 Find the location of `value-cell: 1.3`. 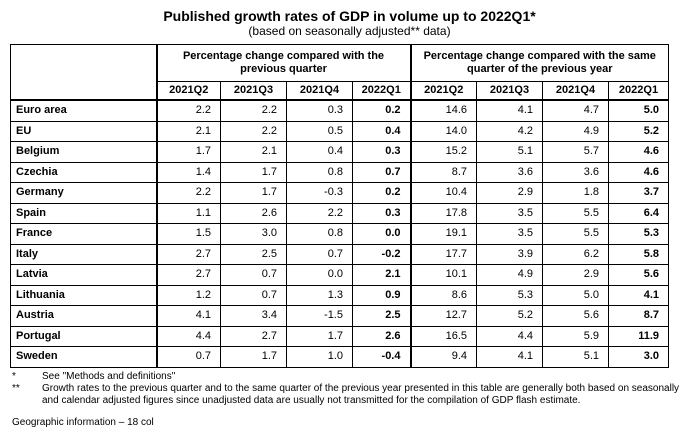

value-cell: 1.3 is located at coordinates (319, 295).